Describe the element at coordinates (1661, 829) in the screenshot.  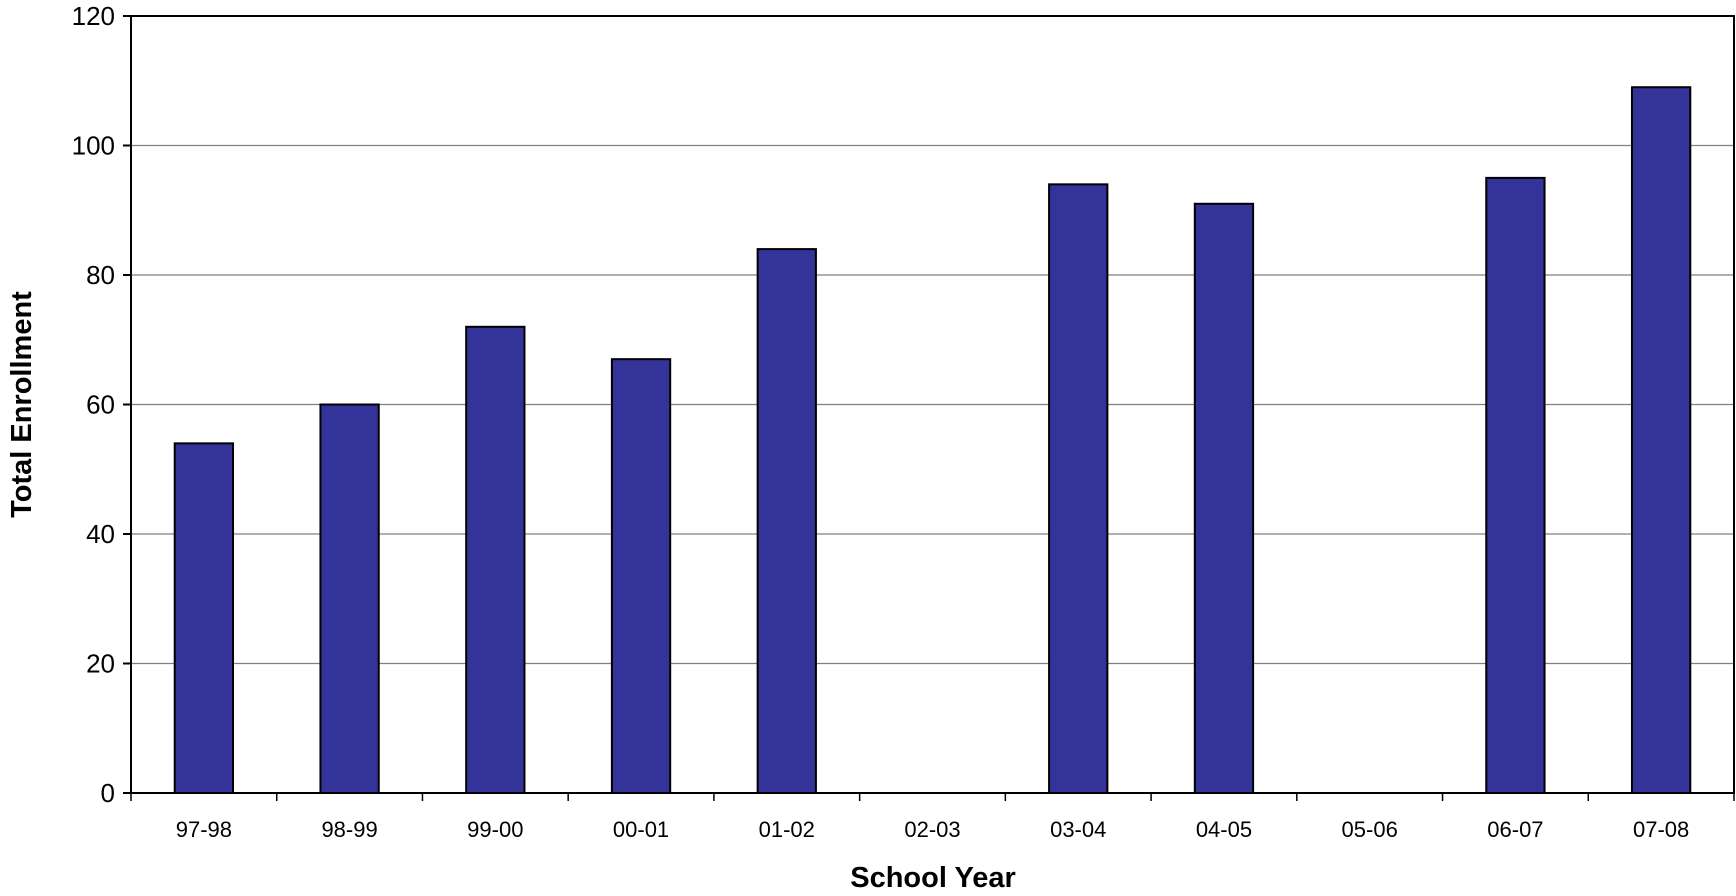
I see `x-tick-label: 07-08` at that location.